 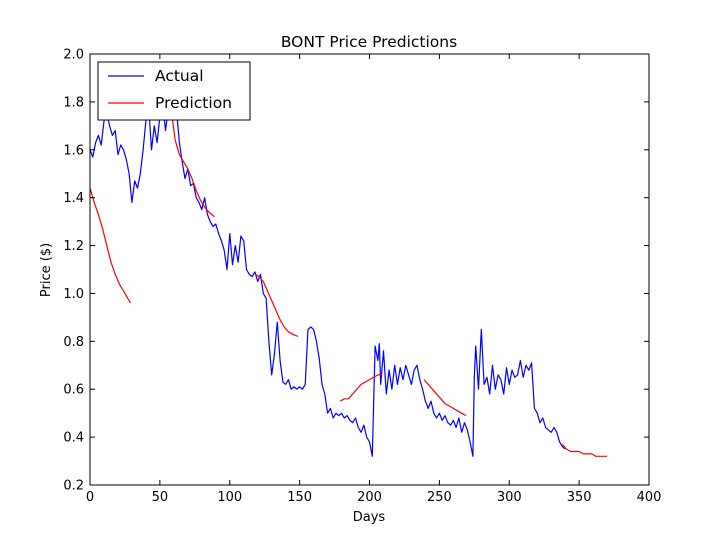 I want to click on y-tick-label: 1.0, so click(x=73, y=294).